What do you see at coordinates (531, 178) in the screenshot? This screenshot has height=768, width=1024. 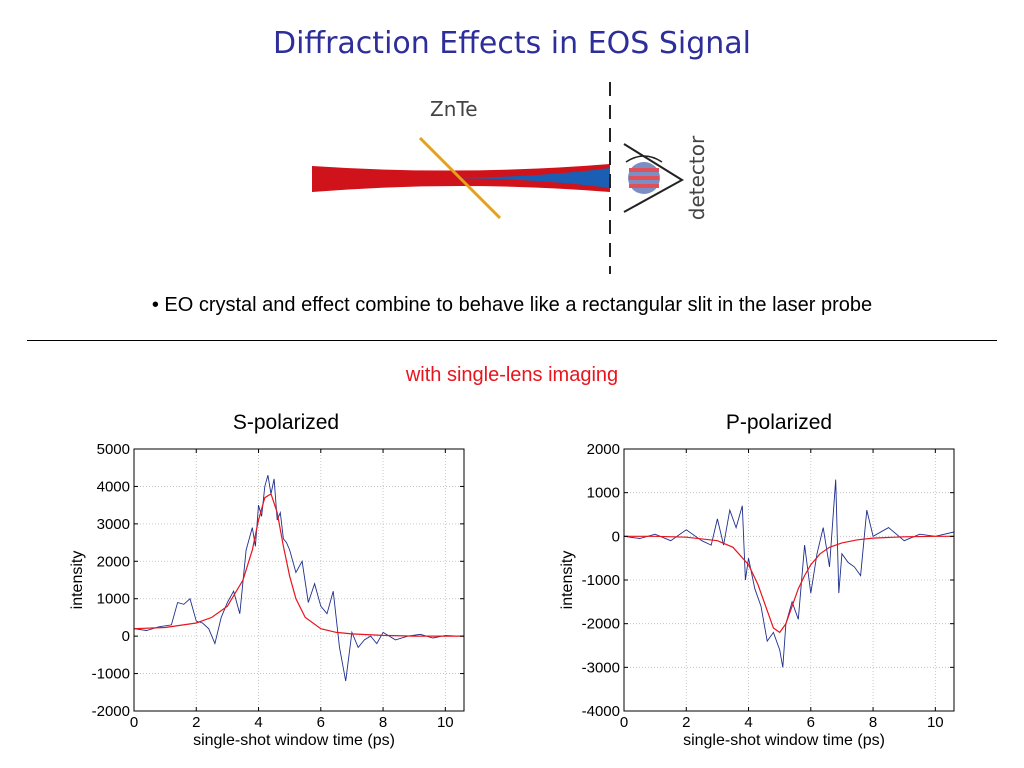 I see `diffracted-beam` at bounding box center [531, 178].